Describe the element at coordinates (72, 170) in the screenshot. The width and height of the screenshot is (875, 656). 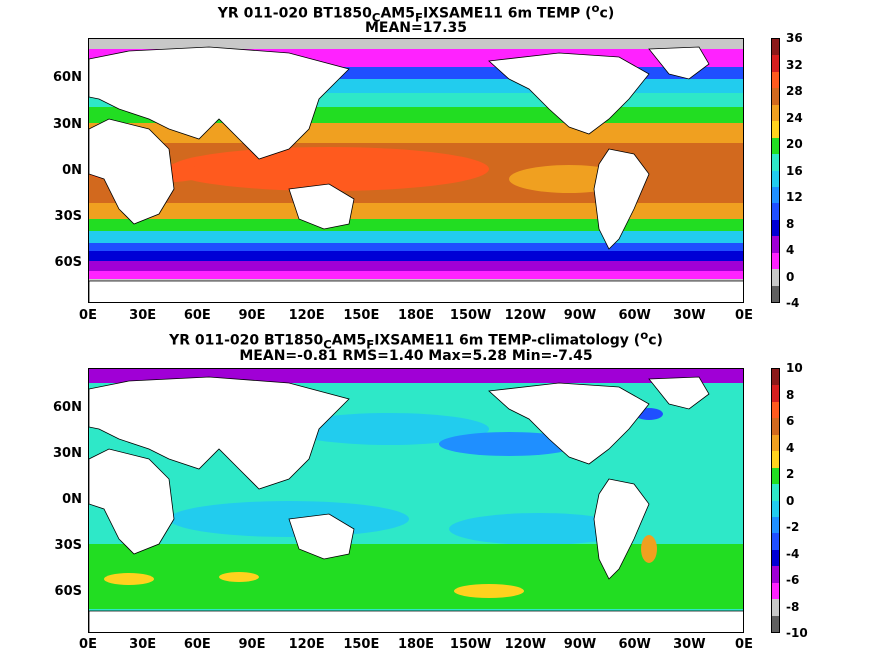
I see `p1-lat-0n: 0N` at that location.